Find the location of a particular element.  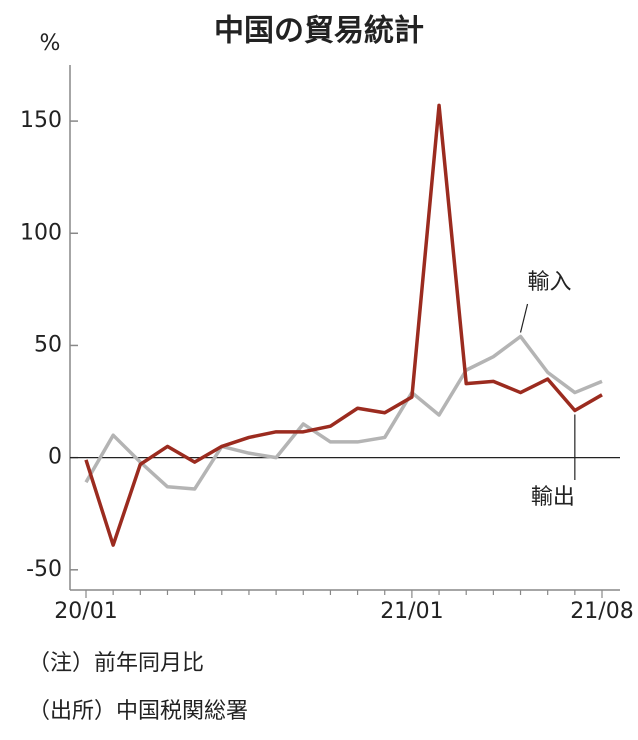

y-tick-label: 50 is located at coordinates (48, 344).